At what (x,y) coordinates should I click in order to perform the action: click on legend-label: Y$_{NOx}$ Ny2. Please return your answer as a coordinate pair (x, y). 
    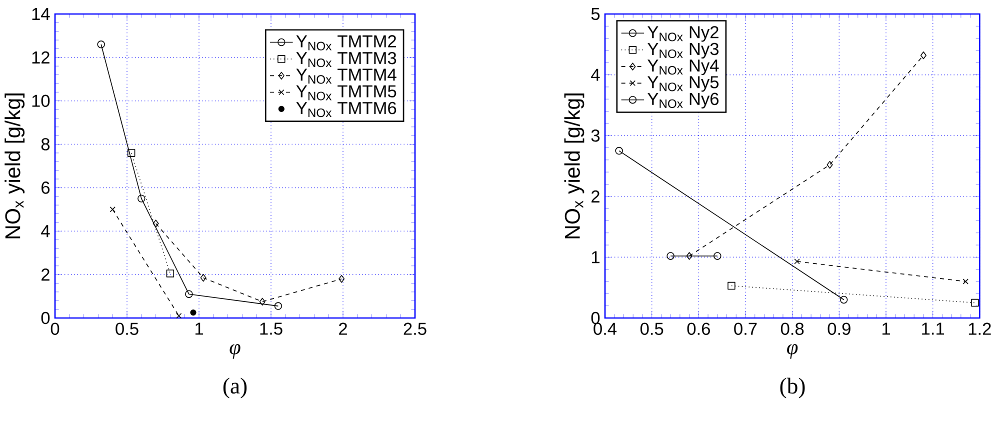
    Looking at the image, I should click on (683, 34).